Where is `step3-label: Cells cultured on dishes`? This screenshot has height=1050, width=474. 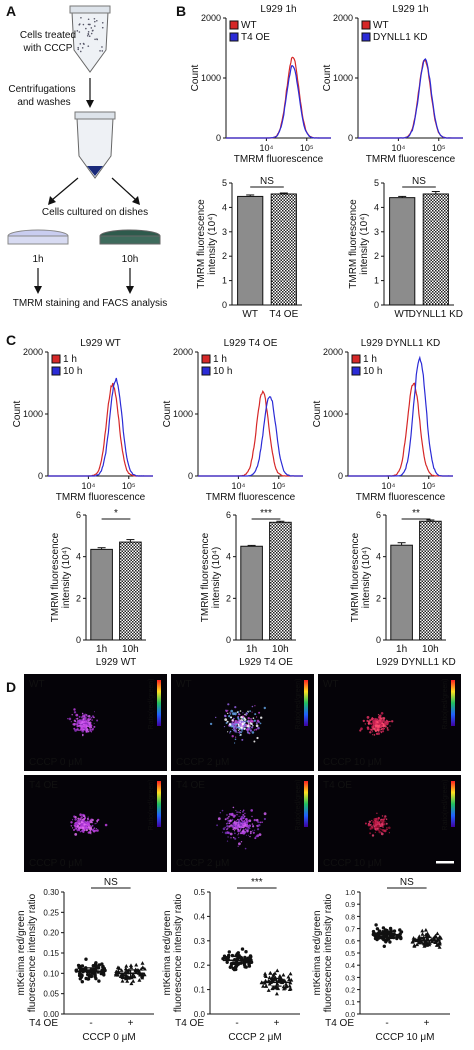
step3-label: Cells cultured on dishes is located at coordinates (95, 212).